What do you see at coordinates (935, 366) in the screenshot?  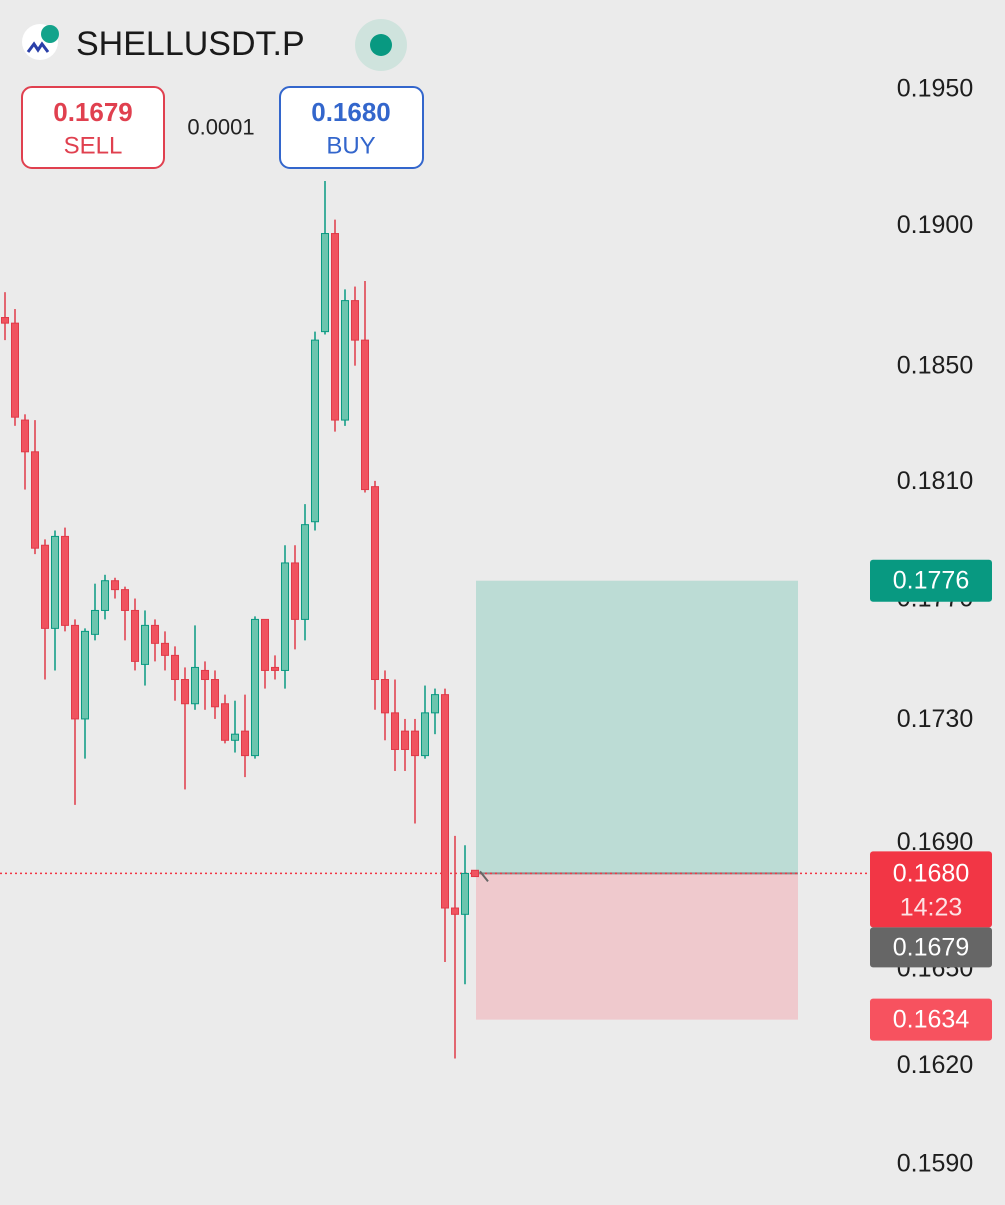 I see `y-tick-label: 0.1850` at bounding box center [935, 366].